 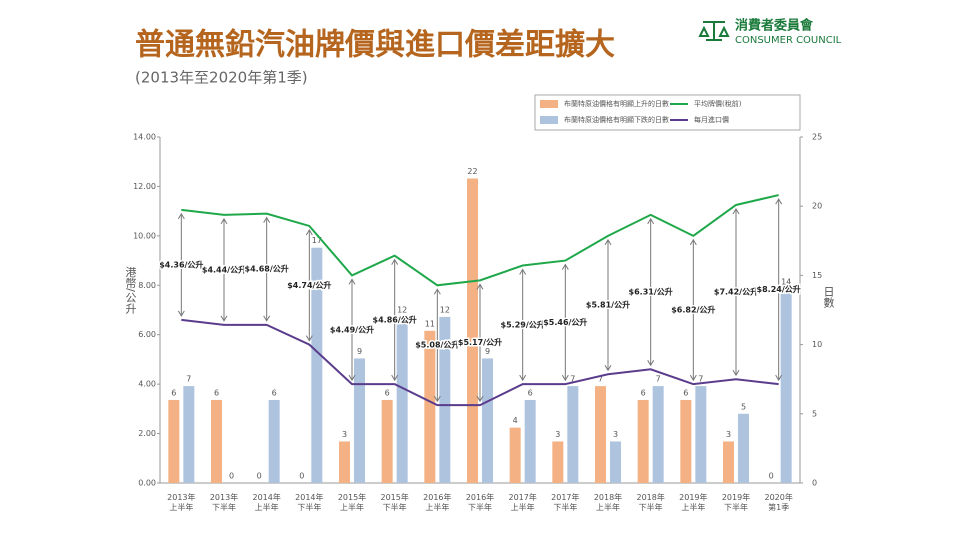 I want to click on gap-annotation: $5.17/公升, so click(x=480, y=342).